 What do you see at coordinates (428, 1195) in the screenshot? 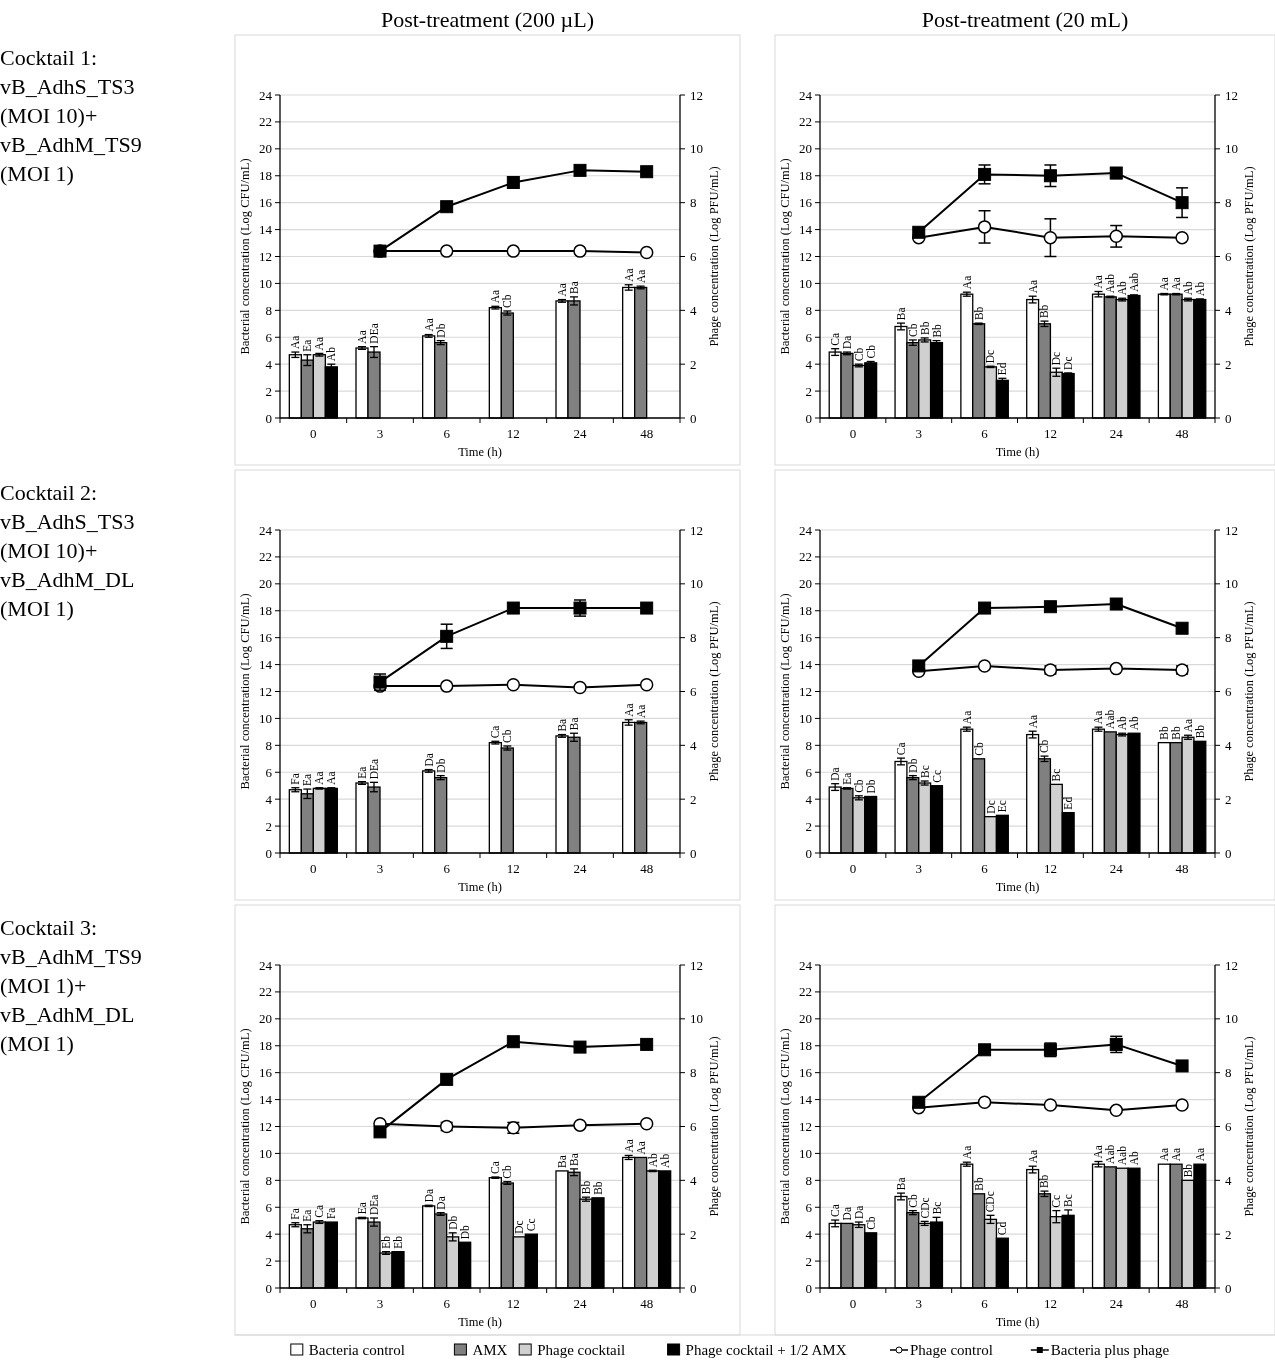
I see `data-label: Da` at bounding box center [428, 1195].